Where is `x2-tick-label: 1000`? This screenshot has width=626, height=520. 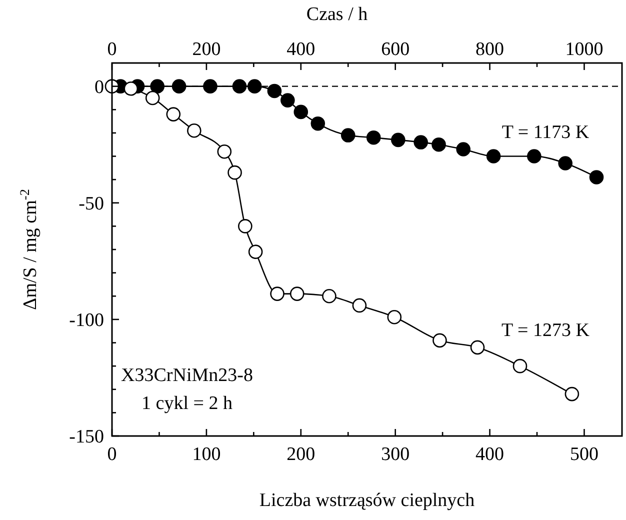
x2-tick-label: 1000 is located at coordinates (584, 49).